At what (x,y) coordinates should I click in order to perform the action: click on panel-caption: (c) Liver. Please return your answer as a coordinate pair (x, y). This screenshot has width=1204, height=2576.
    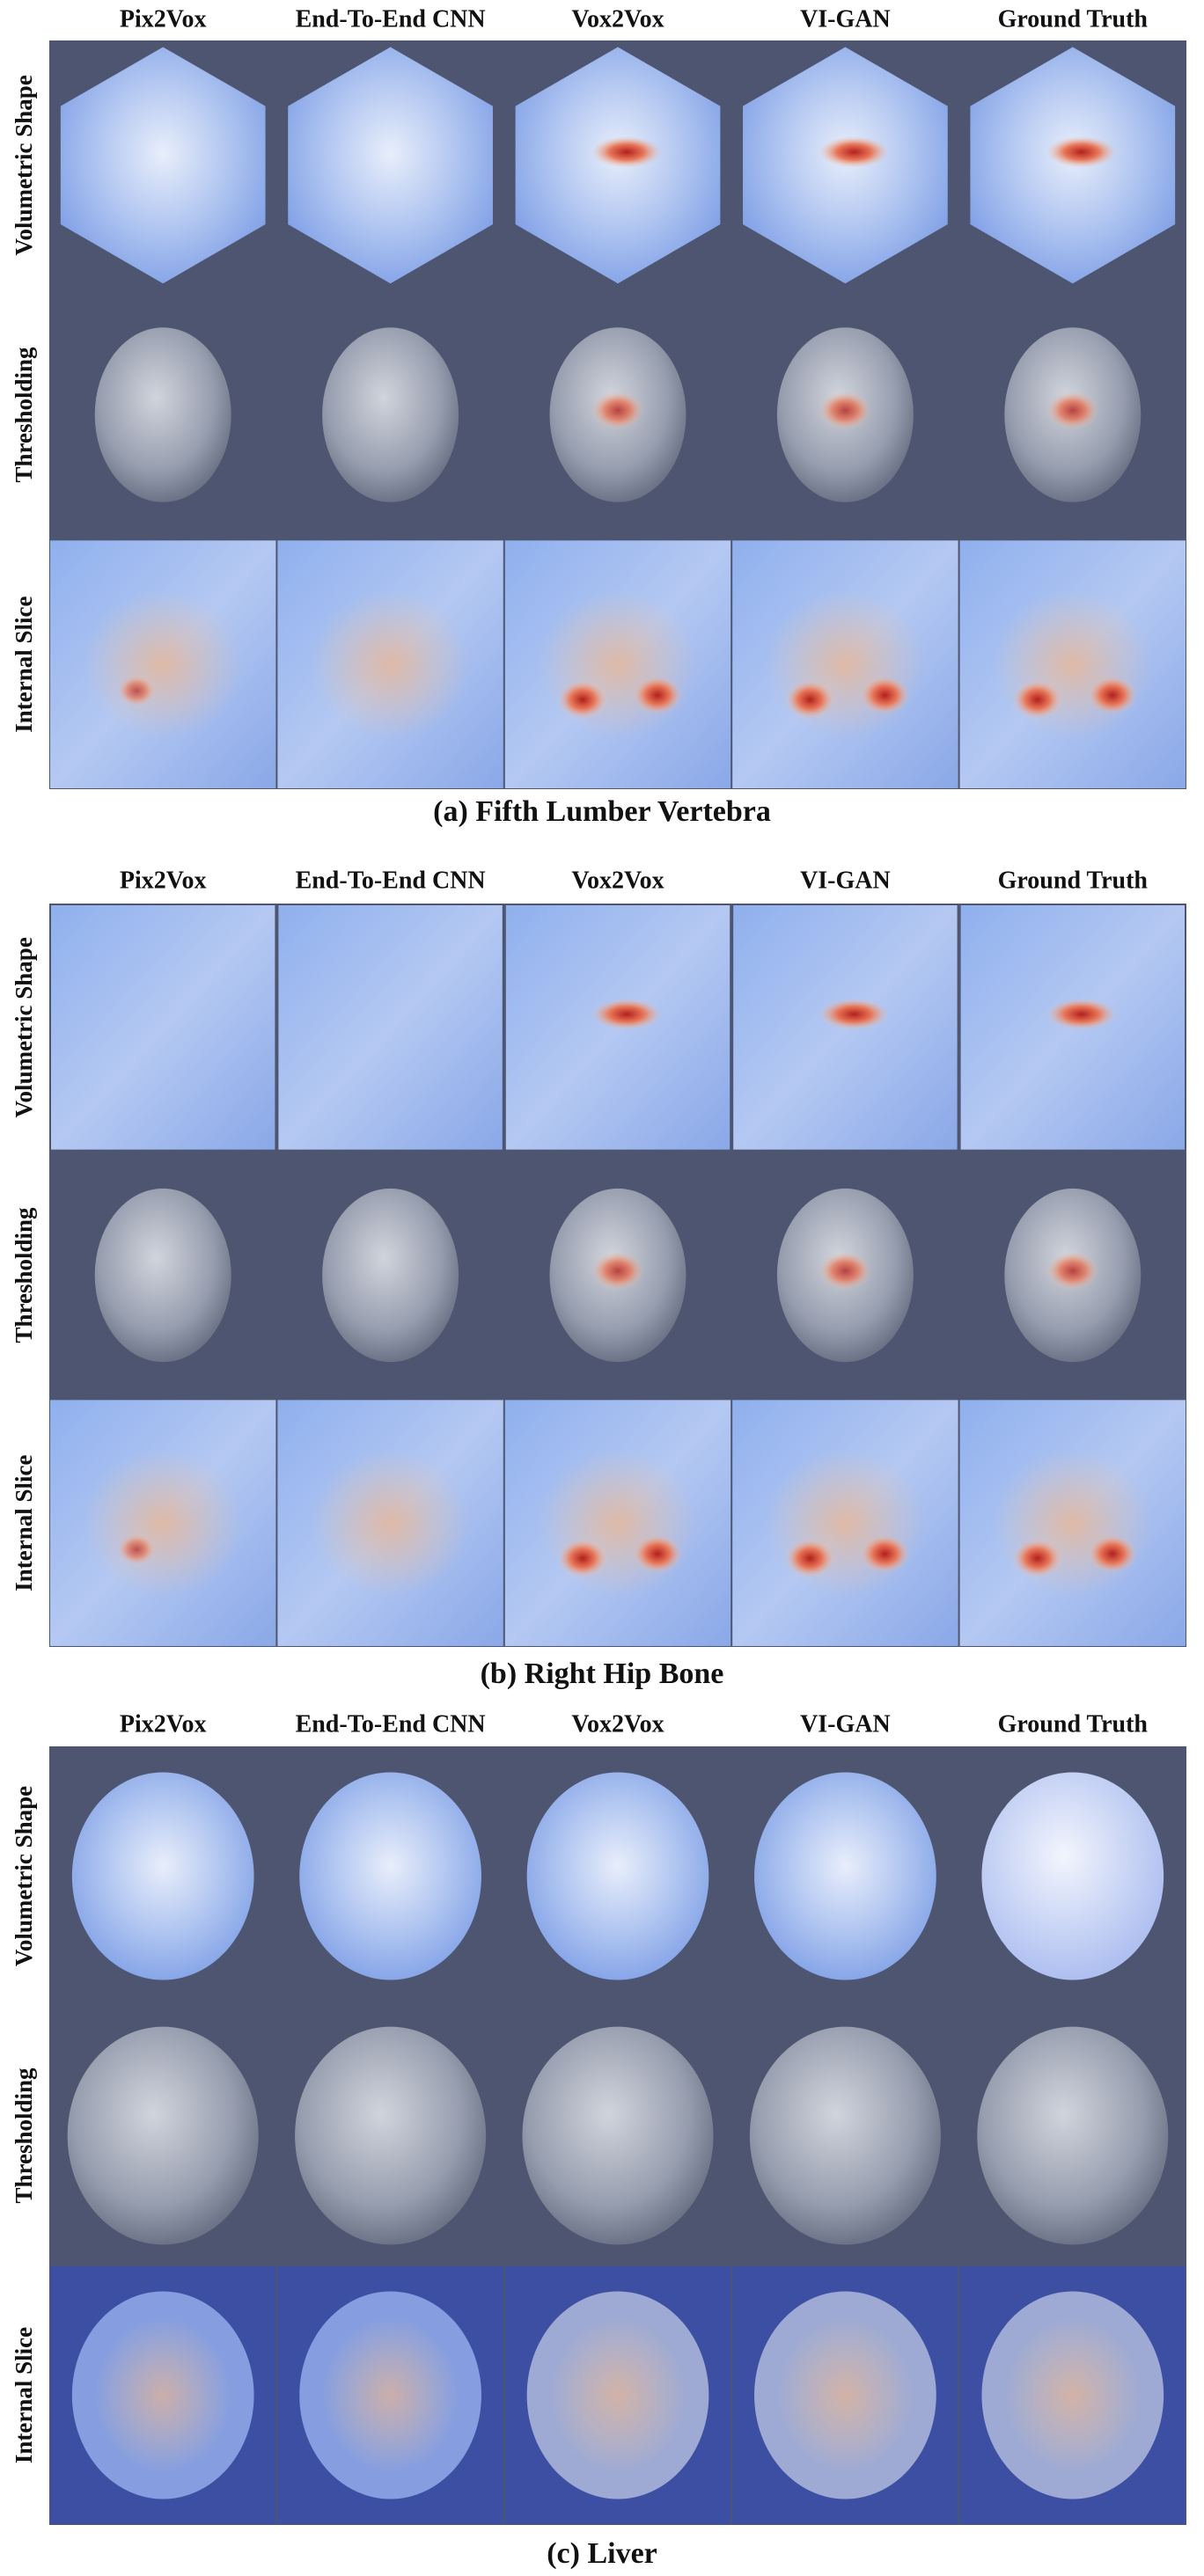
    Looking at the image, I should click on (602, 2553).